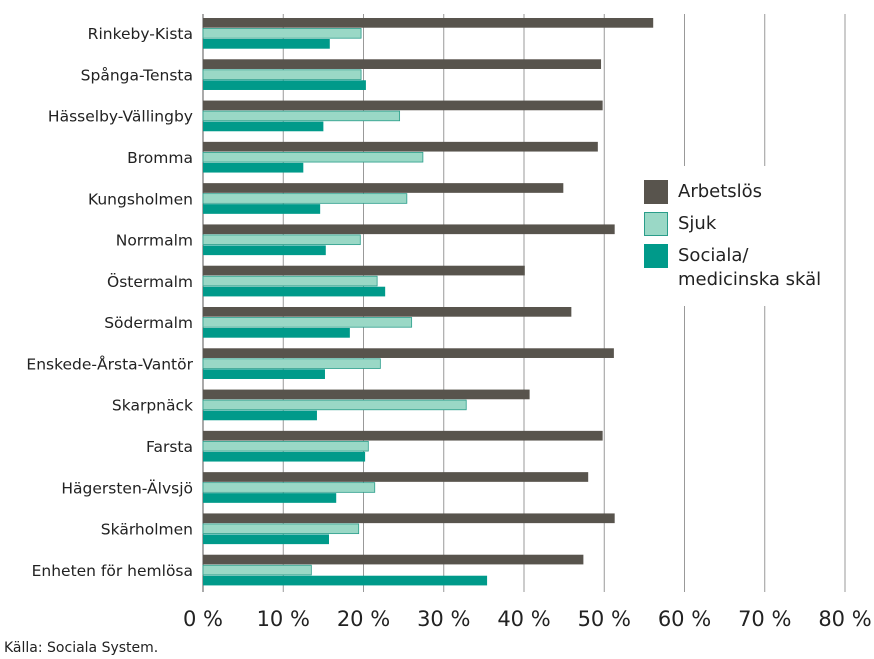 The image size is (874, 659). Describe the element at coordinates (112, 571) in the screenshot. I see `y-tick-label: Enheten för hemlösa` at that location.